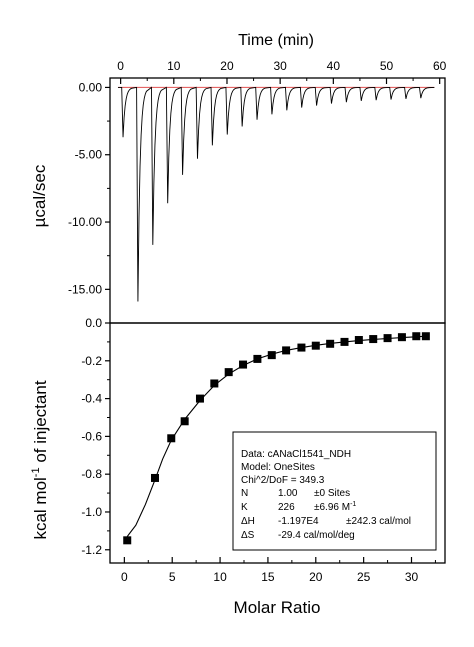  What do you see at coordinates (298, 521) in the screenshot?
I see `param-value-dh: -1.197E4` at bounding box center [298, 521].